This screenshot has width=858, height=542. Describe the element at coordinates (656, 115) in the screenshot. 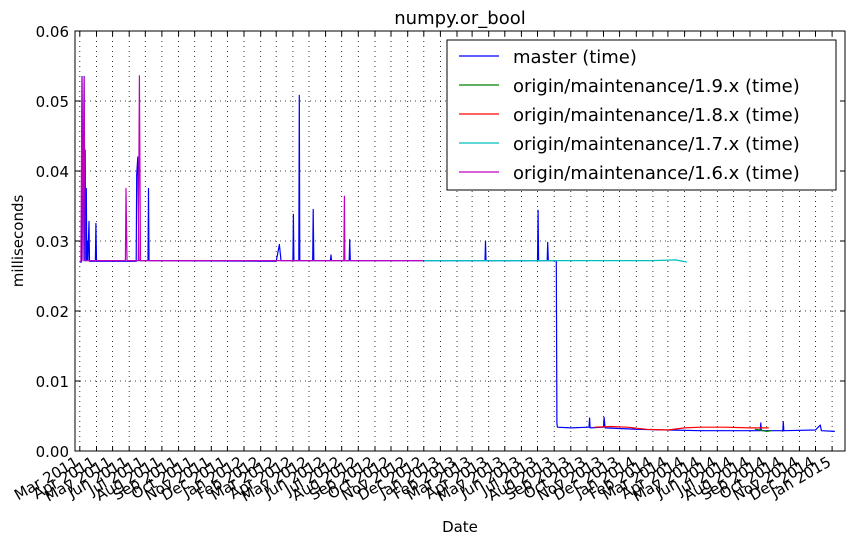

I see `legend-label: origin/maintenance/1.8.x (time)` at that location.